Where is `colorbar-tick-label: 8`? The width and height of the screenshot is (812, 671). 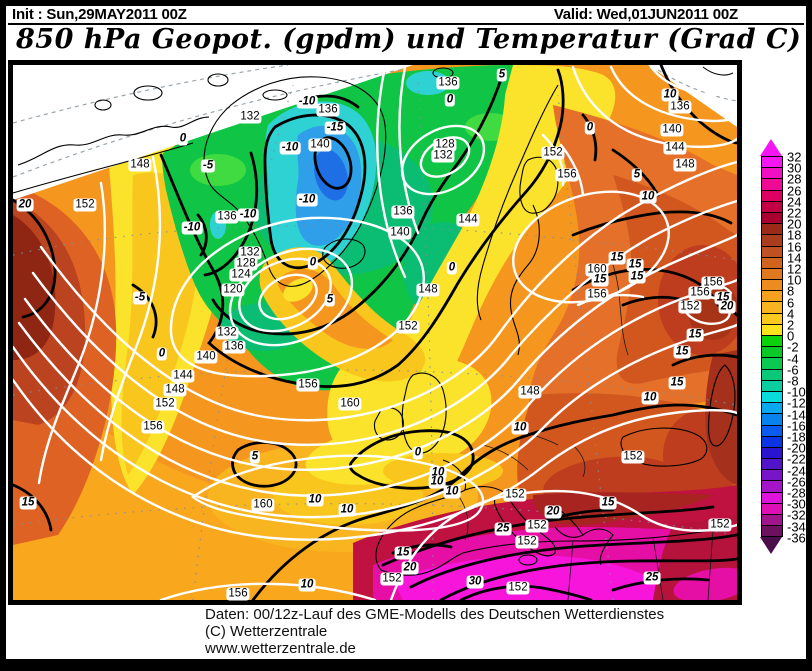
colorbar-tick-label: 8 is located at coordinates (791, 291).